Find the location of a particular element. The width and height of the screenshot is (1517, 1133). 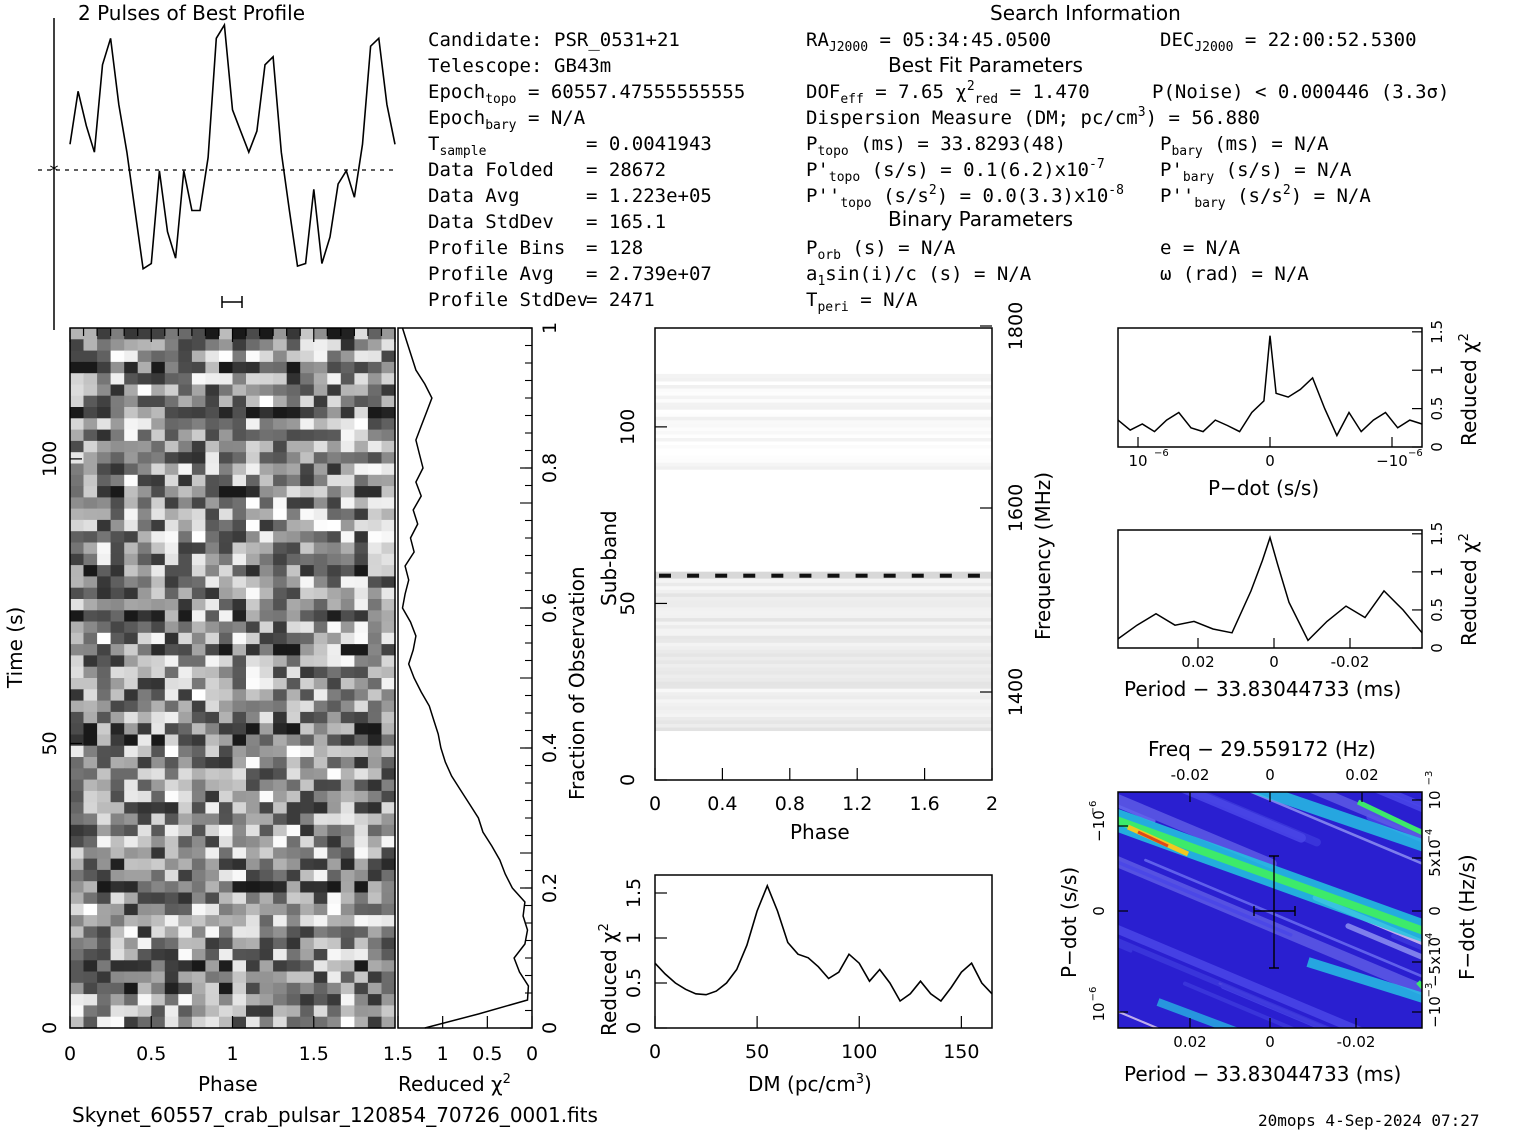

binary-title: Binary Parameters is located at coordinates (981, 219).